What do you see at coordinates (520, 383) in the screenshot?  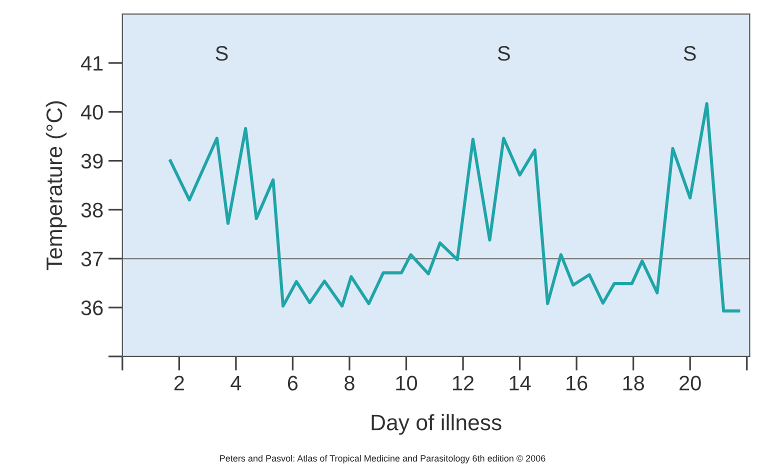 I see `x-tick-label: 14` at bounding box center [520, 383].